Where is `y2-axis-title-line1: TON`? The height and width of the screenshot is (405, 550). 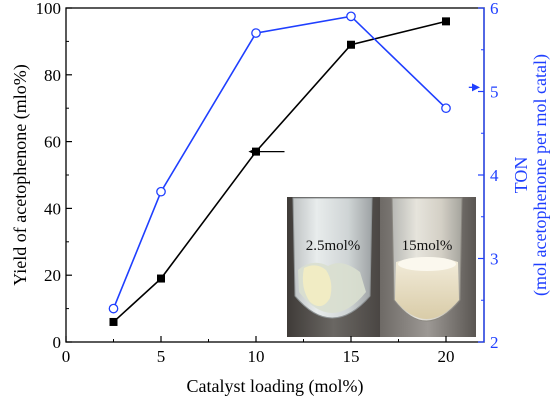
y2-axis-title-line1: TON is located at coordinates (521, 175).